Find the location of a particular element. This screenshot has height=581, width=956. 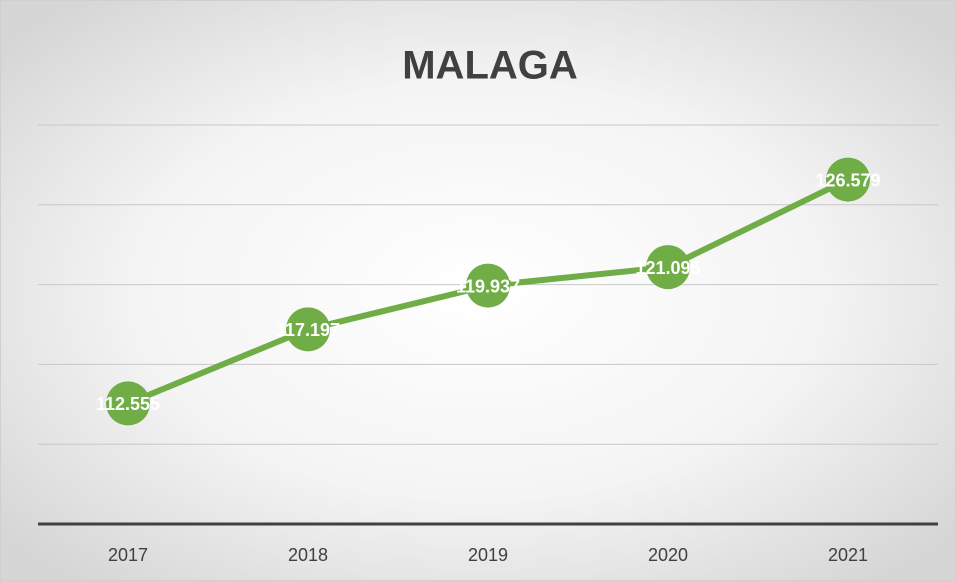

data-label: 121.095 is located at coordinates (667, 268).